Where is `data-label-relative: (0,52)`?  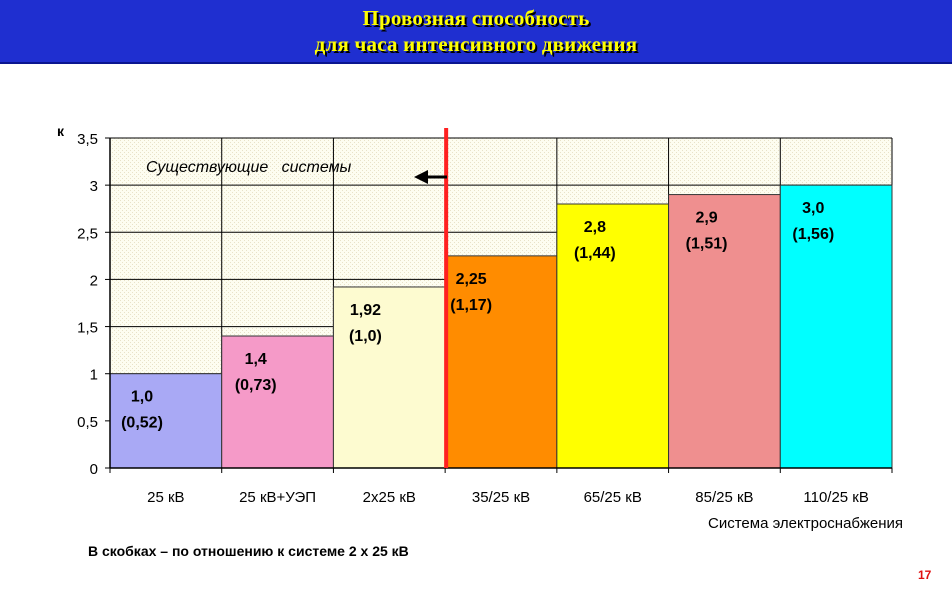 data-label-relative: (0,52) is located at coordinates (142, 423).